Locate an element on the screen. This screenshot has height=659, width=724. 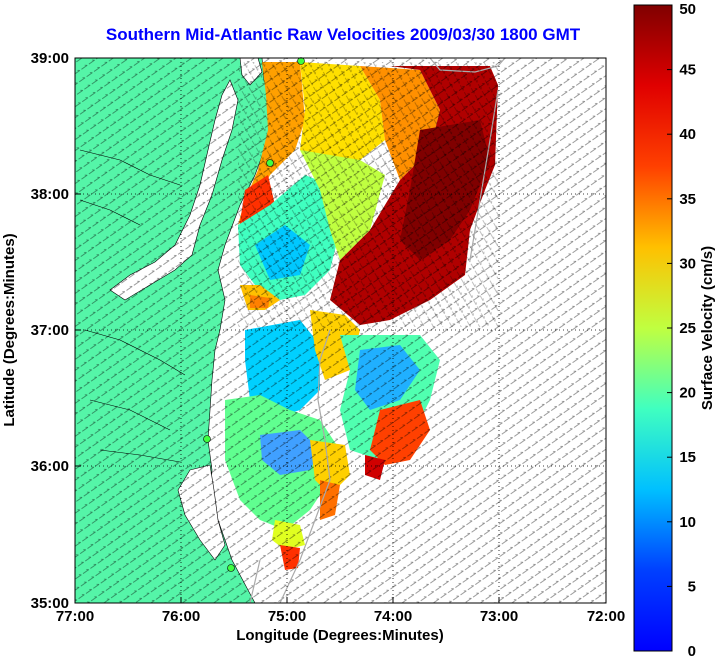
x-tick-label: 73:00 is located at coordinates (499, 616).